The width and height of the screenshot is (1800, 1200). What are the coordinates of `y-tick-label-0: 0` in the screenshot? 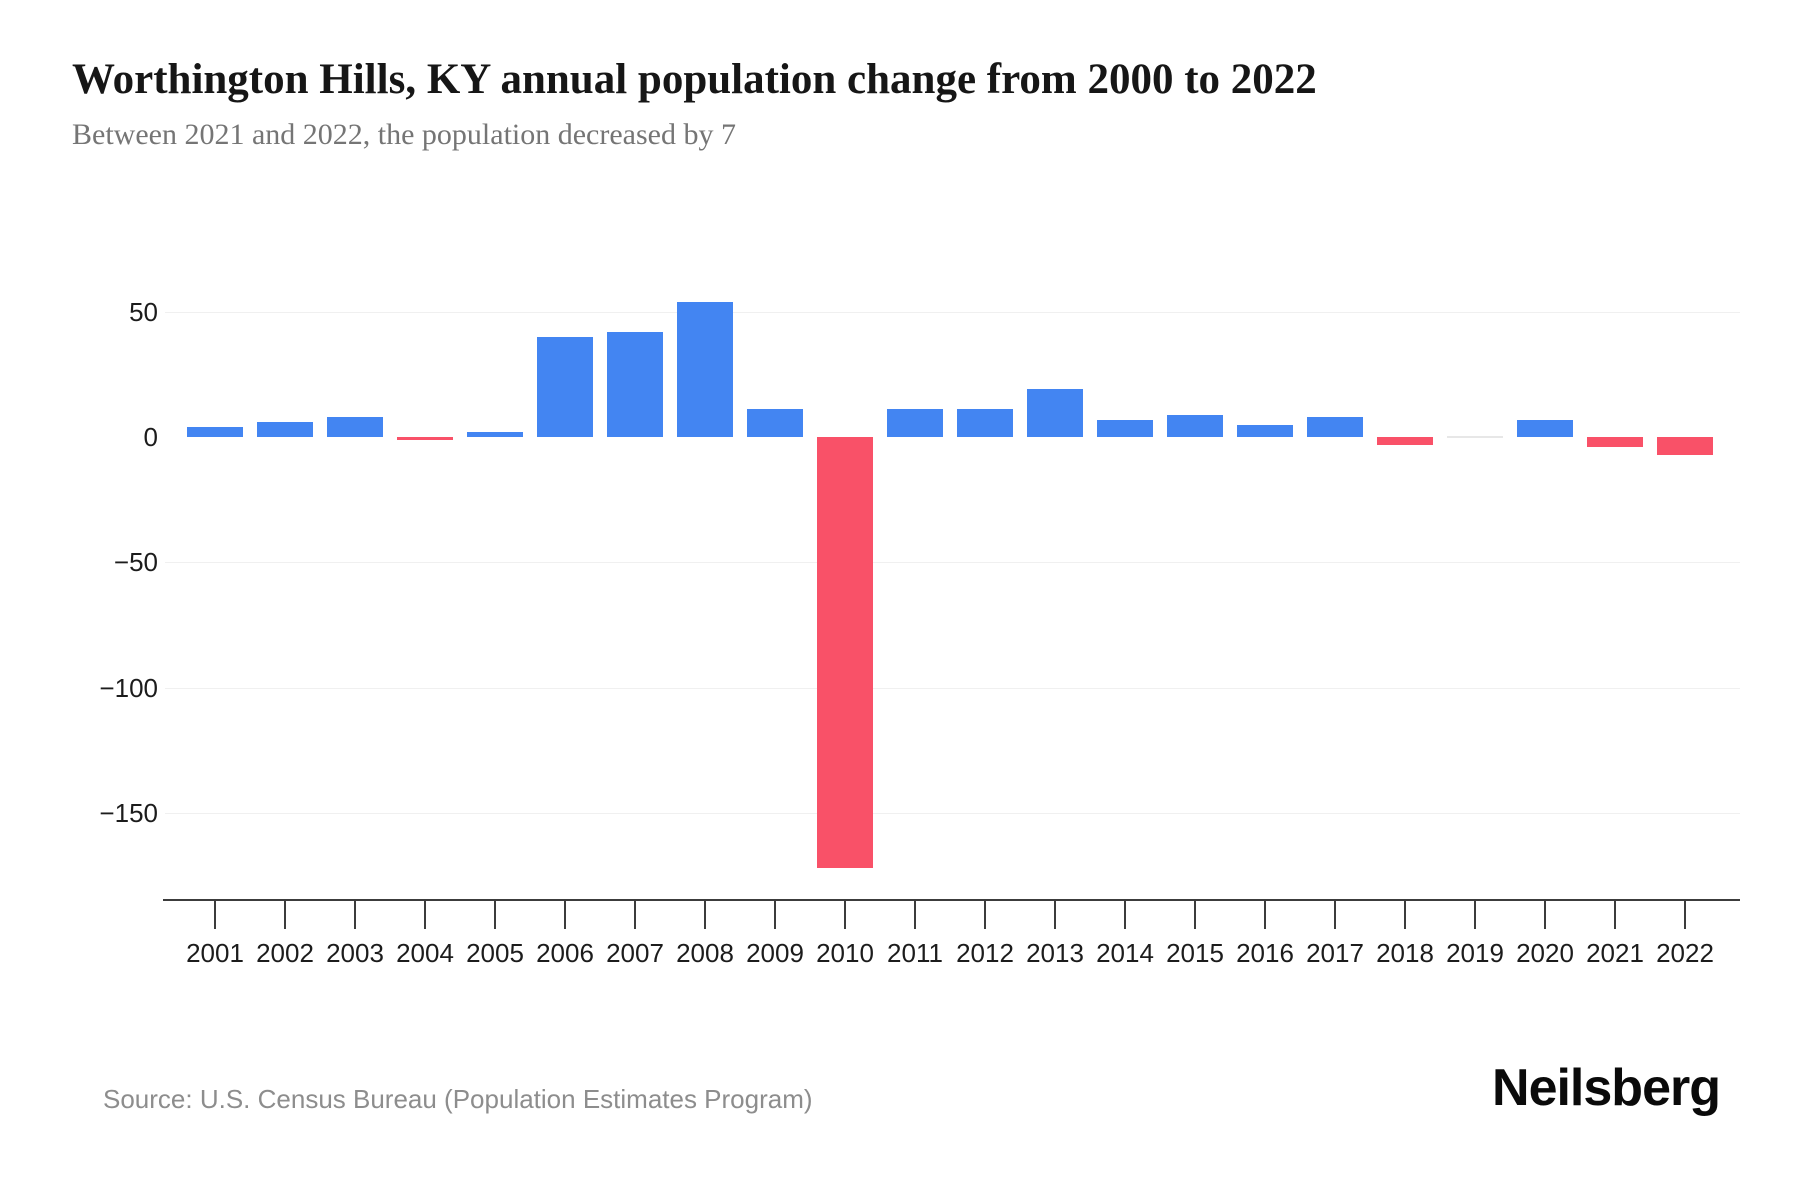 It's located at (150, 437).